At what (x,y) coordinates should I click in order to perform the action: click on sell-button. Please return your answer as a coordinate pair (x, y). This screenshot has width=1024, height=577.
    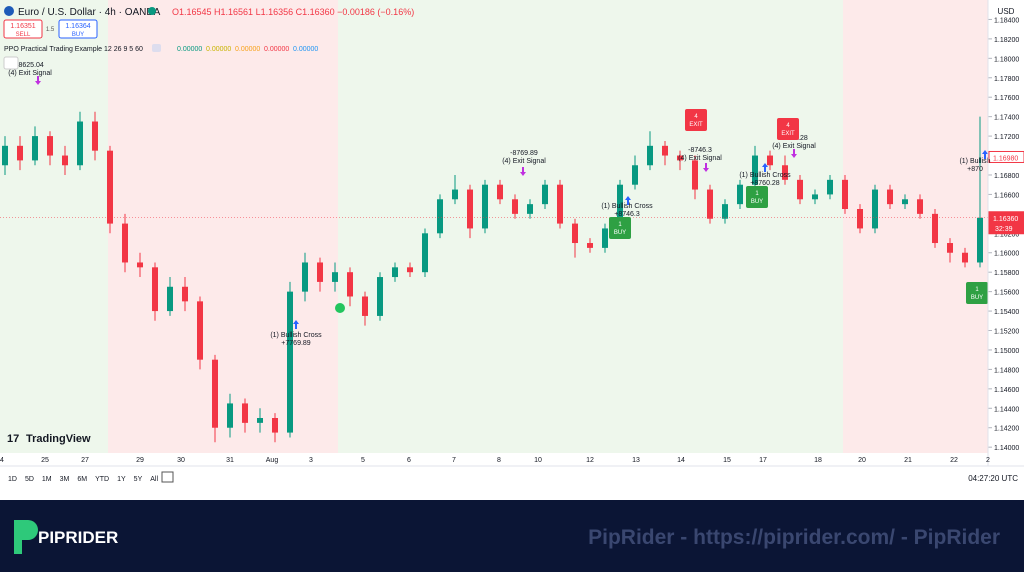
    Looking at the image, I should click on (23, 29).